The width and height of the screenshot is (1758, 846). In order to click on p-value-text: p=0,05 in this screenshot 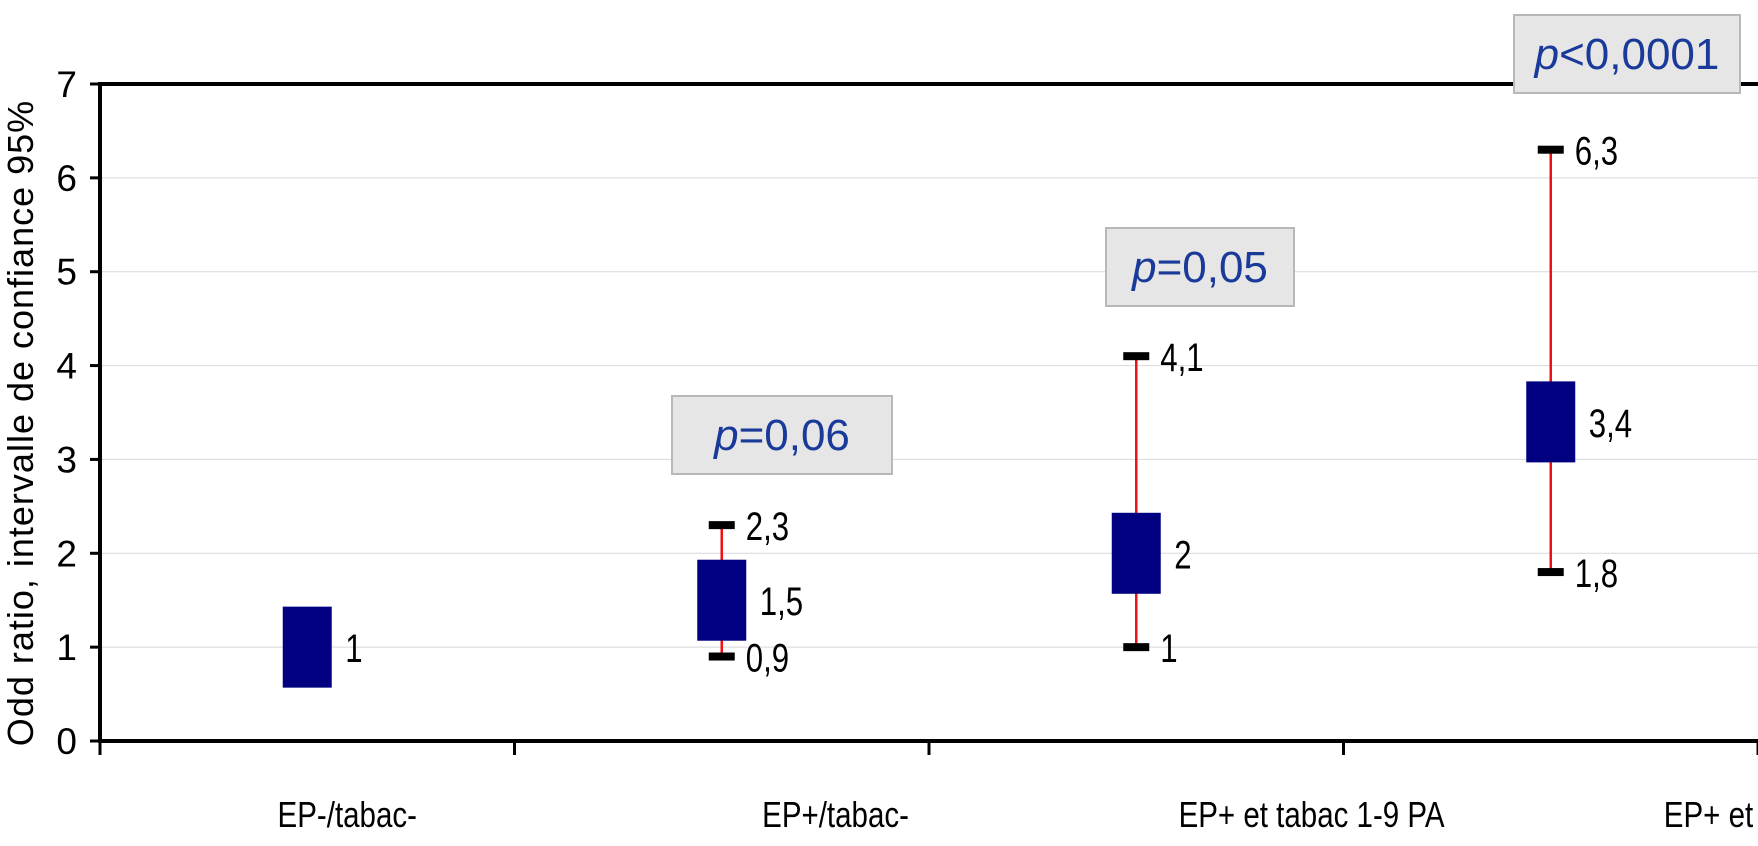, I will do `click(1199, 267)`.